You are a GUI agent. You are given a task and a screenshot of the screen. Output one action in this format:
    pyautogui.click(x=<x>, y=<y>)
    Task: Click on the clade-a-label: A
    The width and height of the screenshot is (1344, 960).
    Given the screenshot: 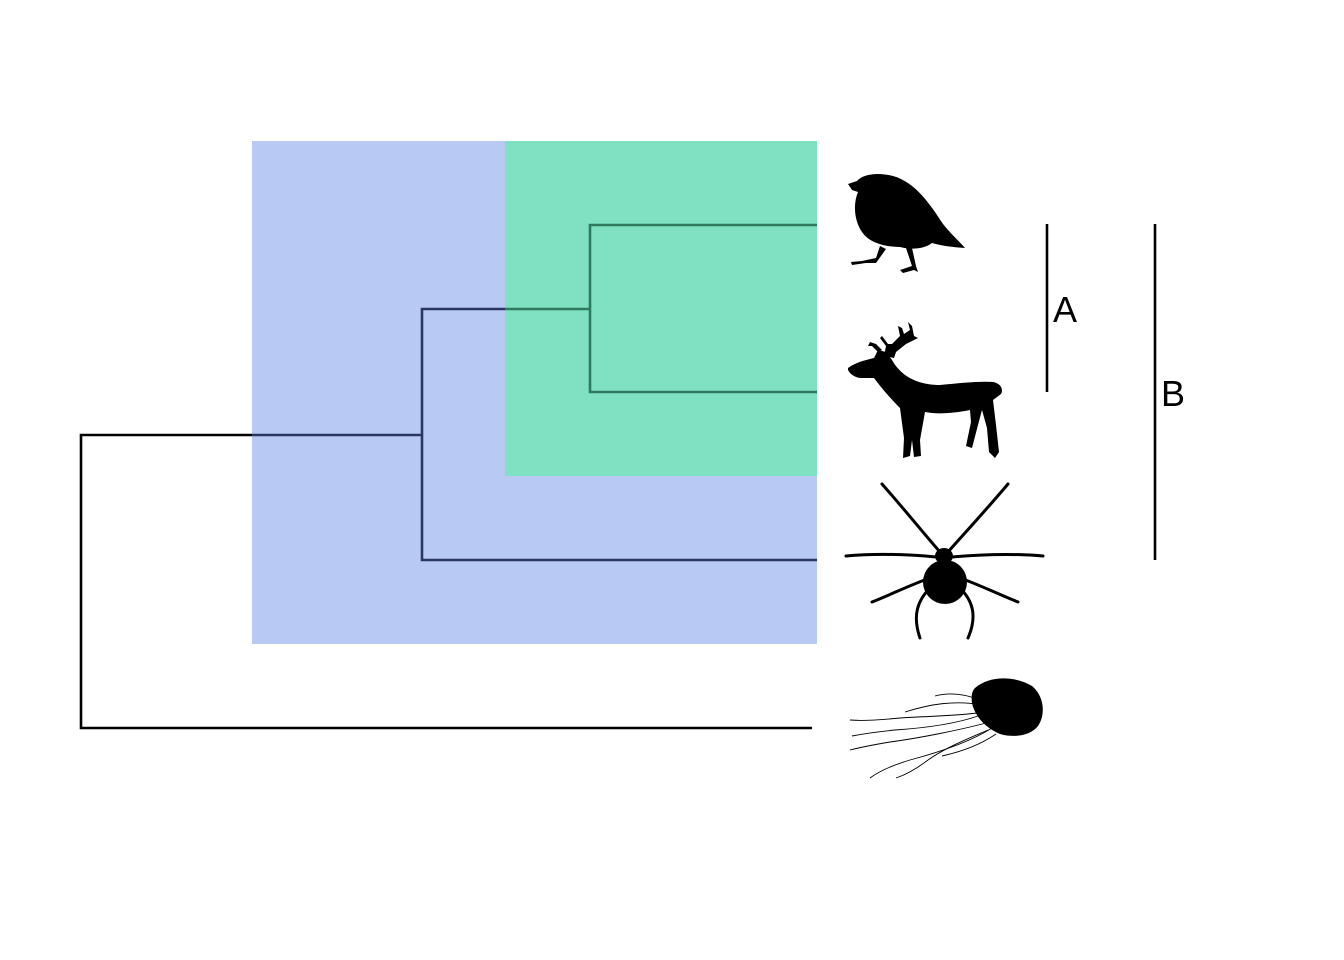 What is the action you would take?
    pyautogui.click(x=1065, y=309)
    